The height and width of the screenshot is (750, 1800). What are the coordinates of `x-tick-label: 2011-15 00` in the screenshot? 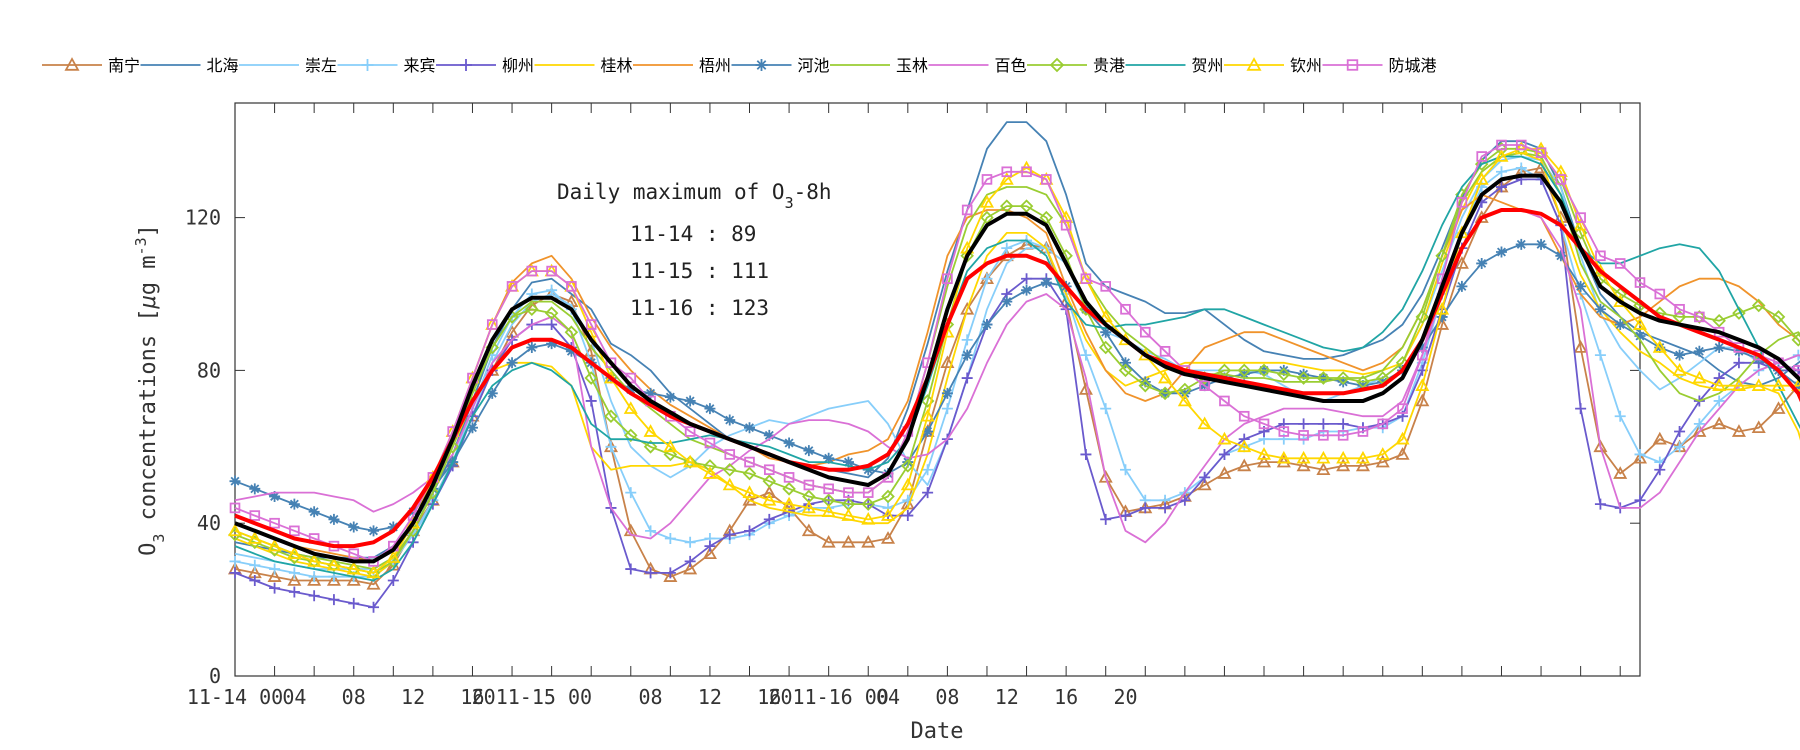 It's located at (532, 697).